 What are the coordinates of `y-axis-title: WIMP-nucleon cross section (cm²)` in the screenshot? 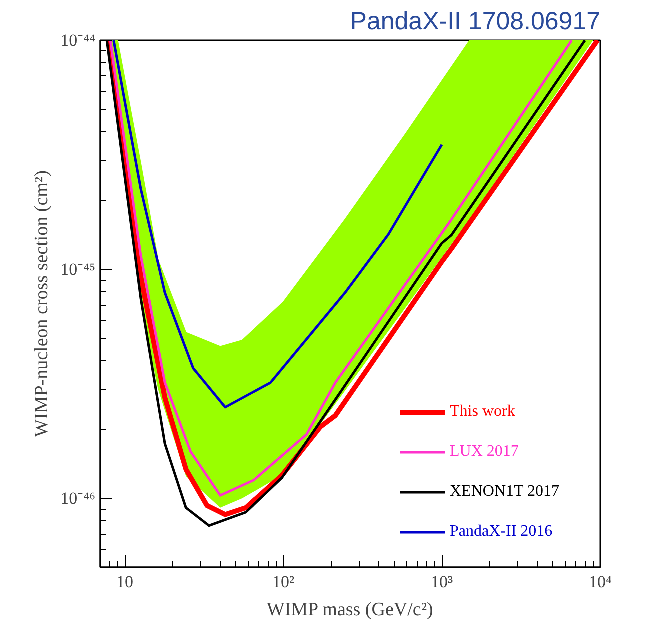 It's located at (42, 304).